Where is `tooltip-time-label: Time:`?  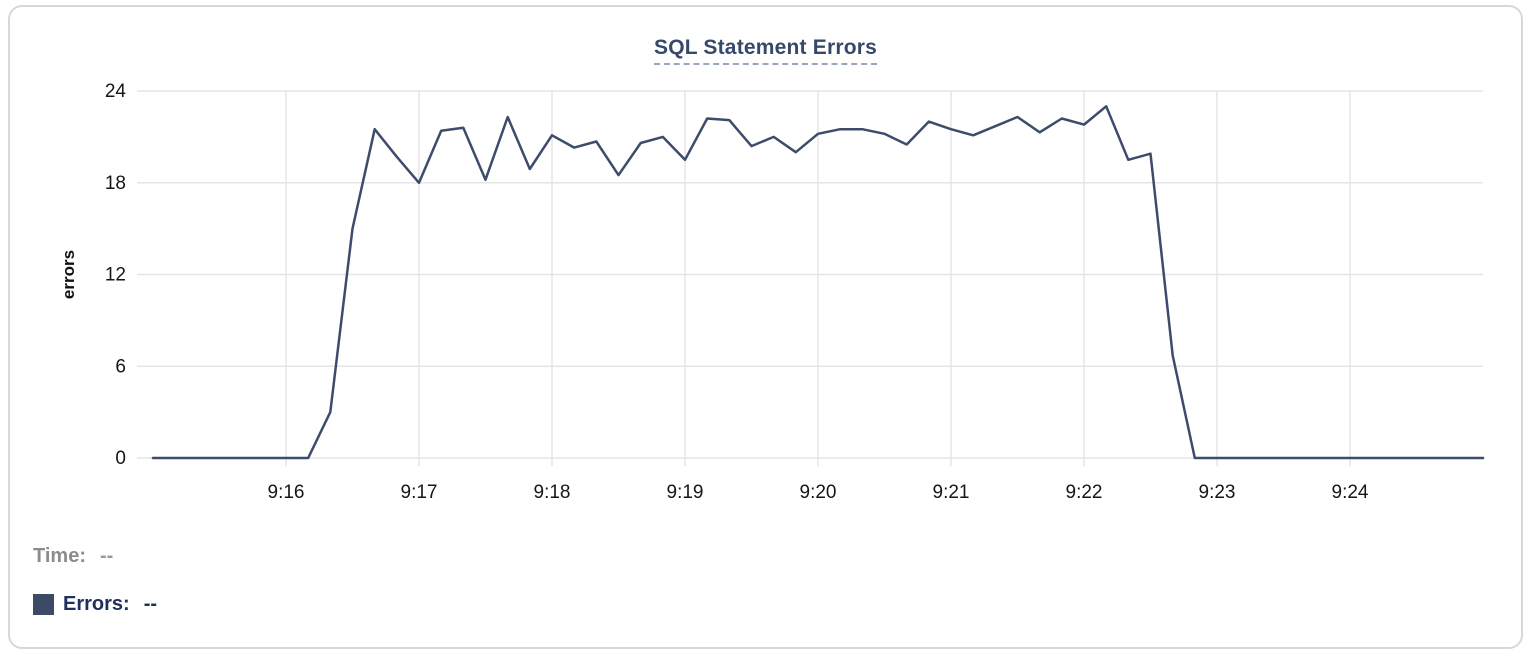
tooltip-time-label: Time: is located at coordinates (59, 556).